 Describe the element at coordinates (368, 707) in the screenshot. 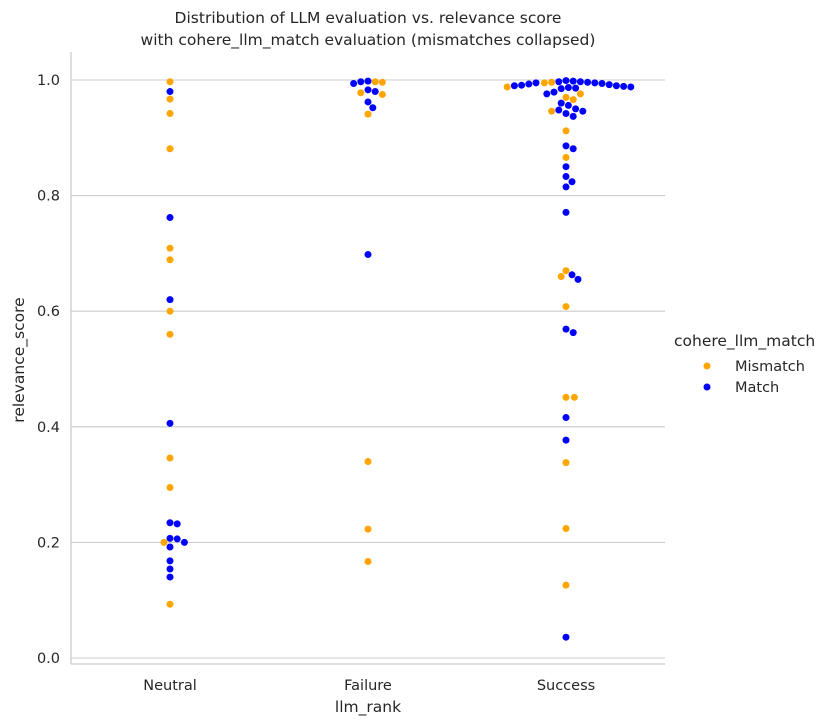

I see `x-axis-label: llm_rank` at that location.